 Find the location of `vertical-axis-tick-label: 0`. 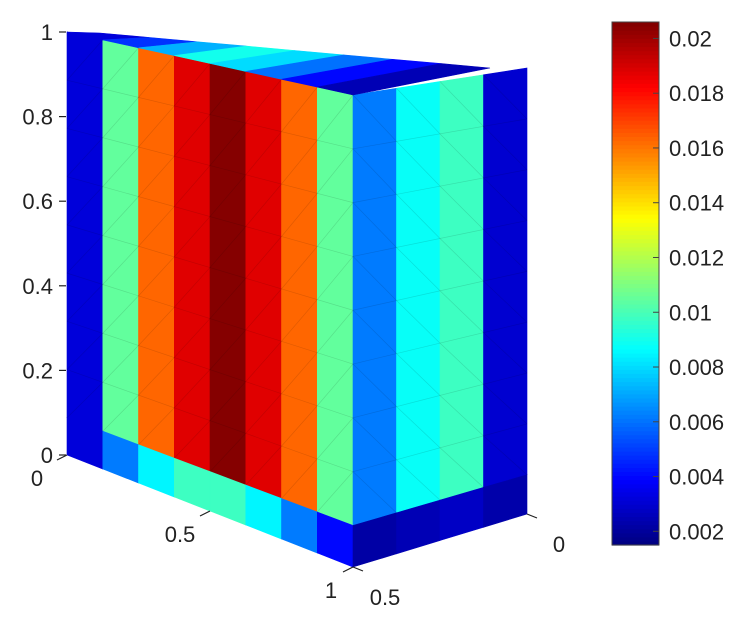

vertical-axis-tick-label: 0 is located at coordinates (47, 455).